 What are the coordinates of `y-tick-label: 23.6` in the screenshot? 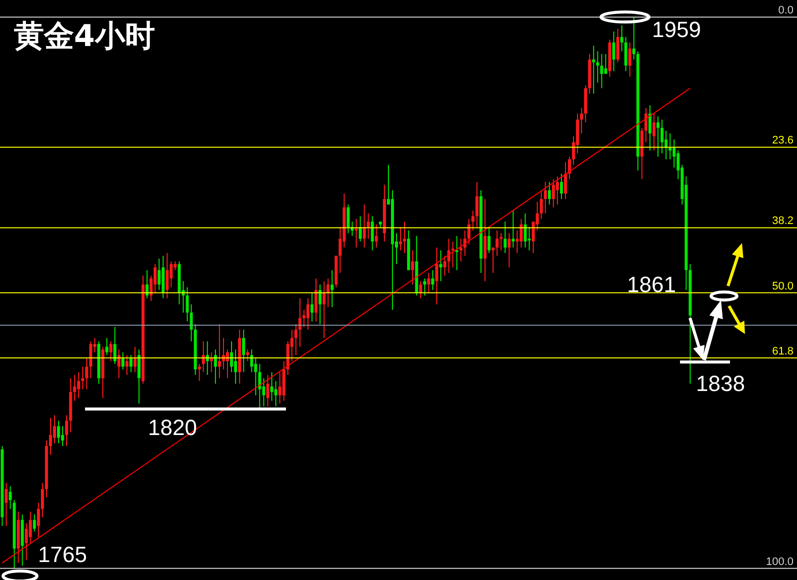 It's located at (783, 140).